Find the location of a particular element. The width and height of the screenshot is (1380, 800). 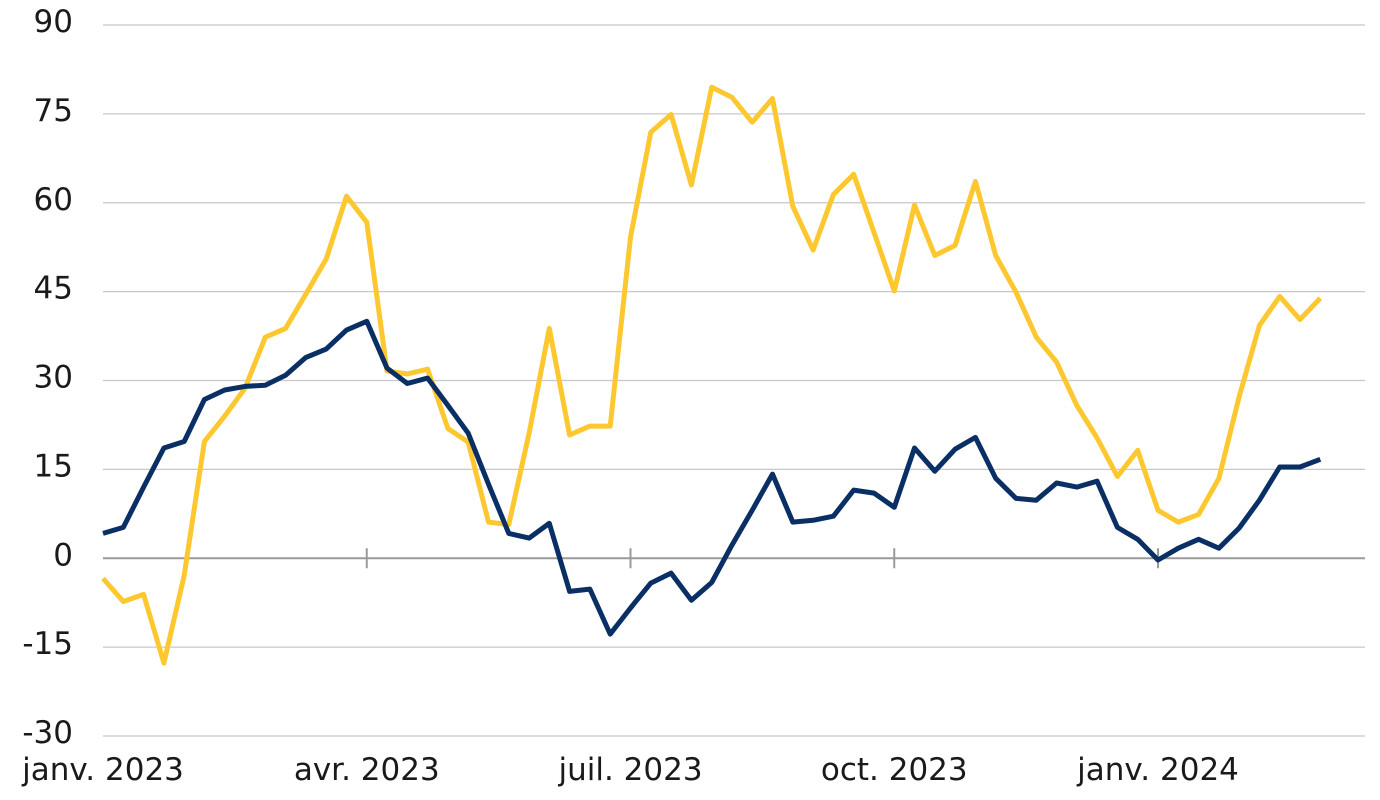

x-tick-label: oct. 2023 is located at coordinates (894, 770).